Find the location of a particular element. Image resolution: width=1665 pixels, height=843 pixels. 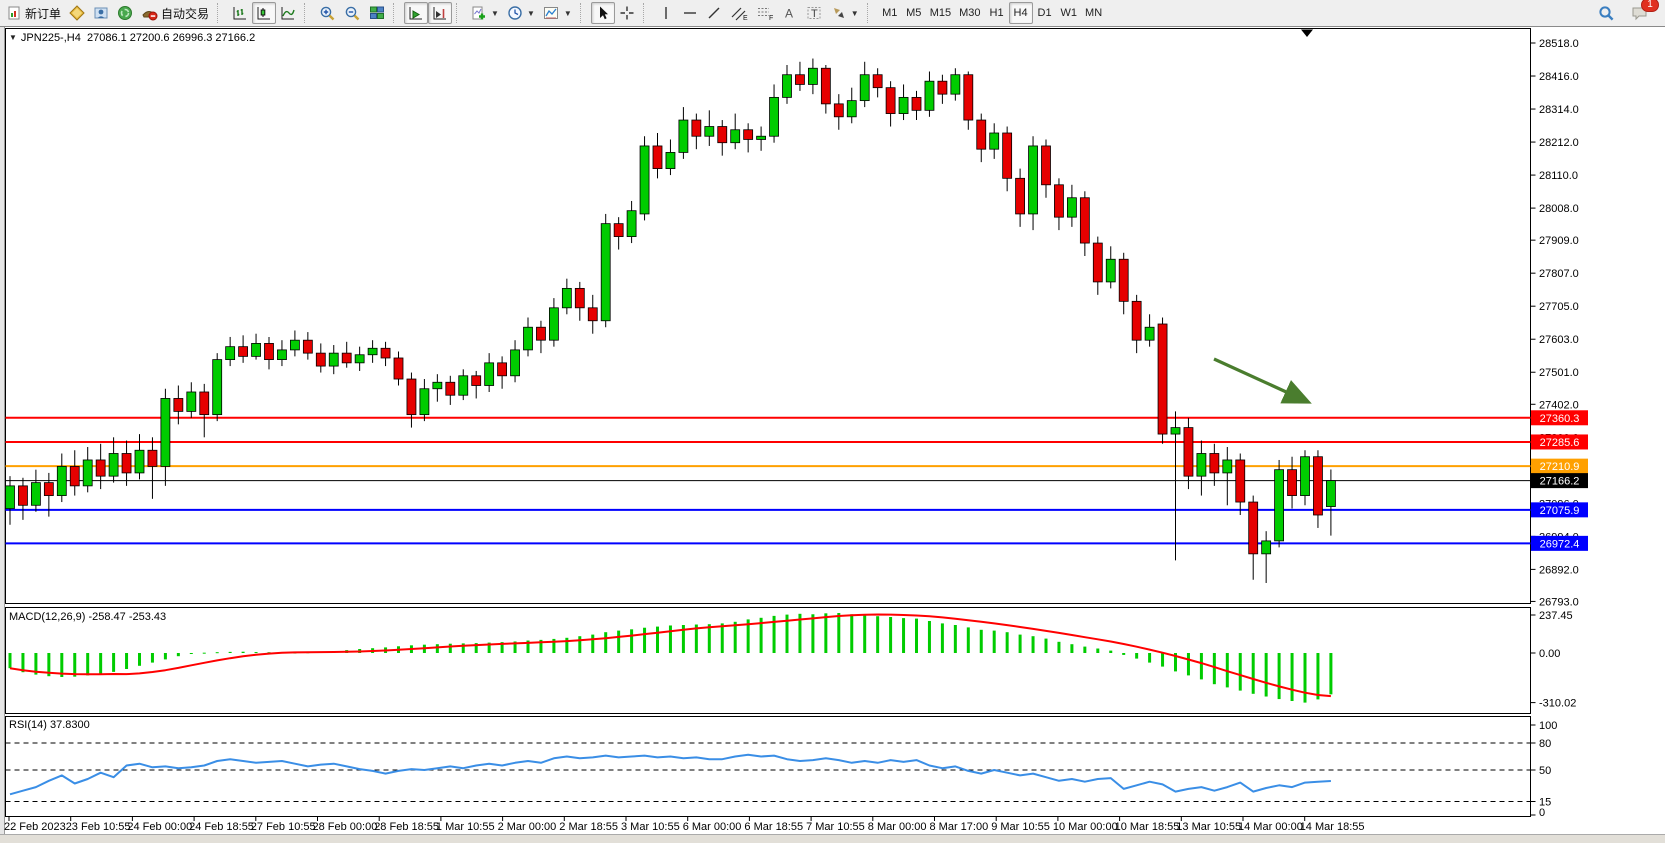

svg-text: 27360.3 is located at coordinates (1560, 419).